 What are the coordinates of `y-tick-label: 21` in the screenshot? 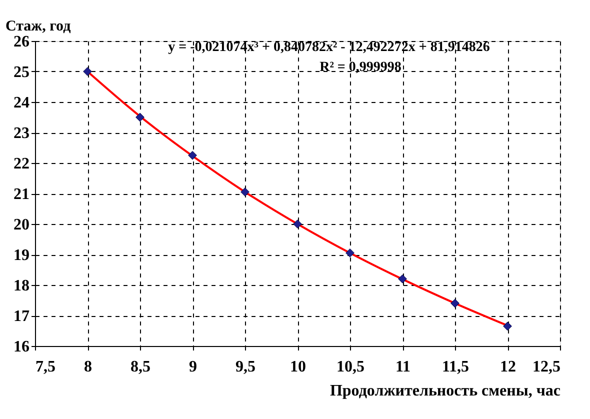 It's located at (22, 194).